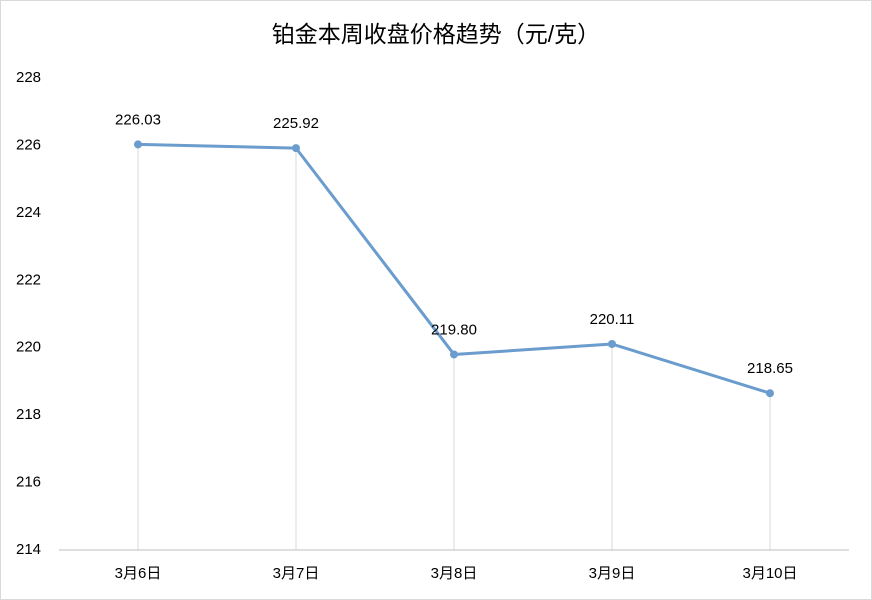  What do you see at coordinates (769, 573) in the screenshot?
I see `x-tick-label: 3月10日` at bounding box center [769, 573].